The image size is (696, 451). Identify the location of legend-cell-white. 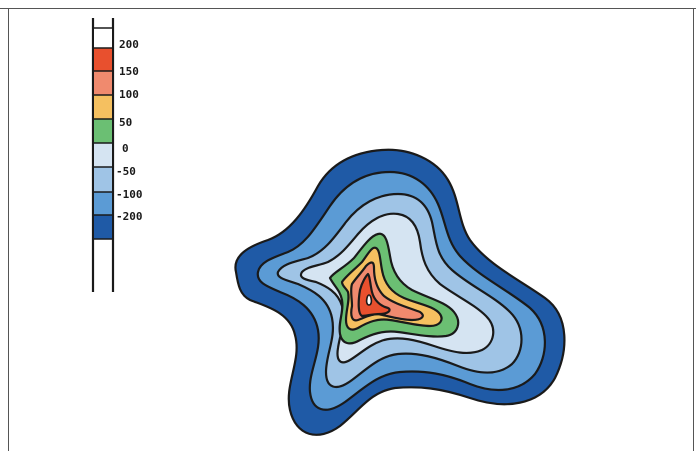
(103, 38).